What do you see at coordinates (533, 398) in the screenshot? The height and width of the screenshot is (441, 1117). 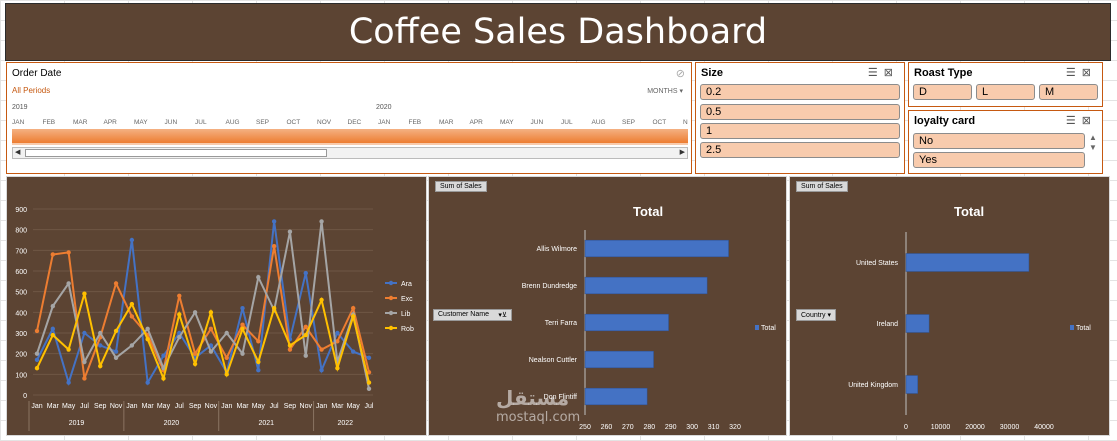 I see `watermark-logo: مستقل` at bounding box center [533, 398].